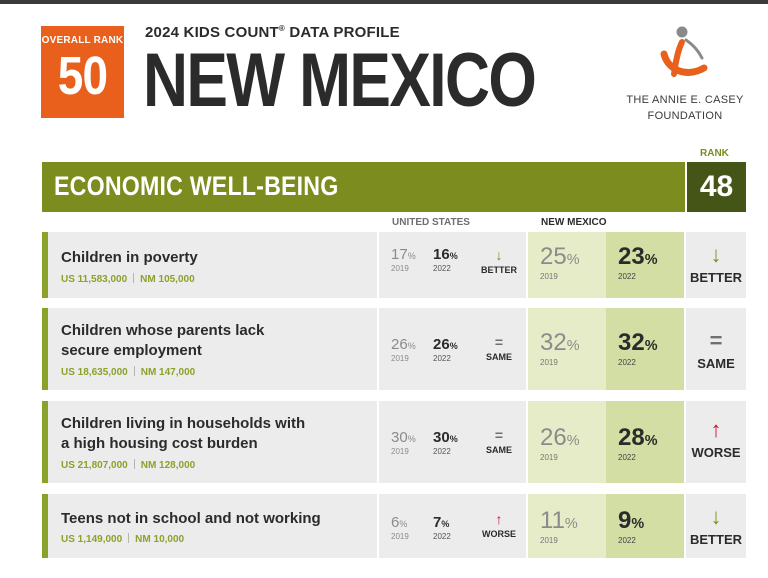  I want to click on us-value-2019: 6% 2019, so click(400, 527).